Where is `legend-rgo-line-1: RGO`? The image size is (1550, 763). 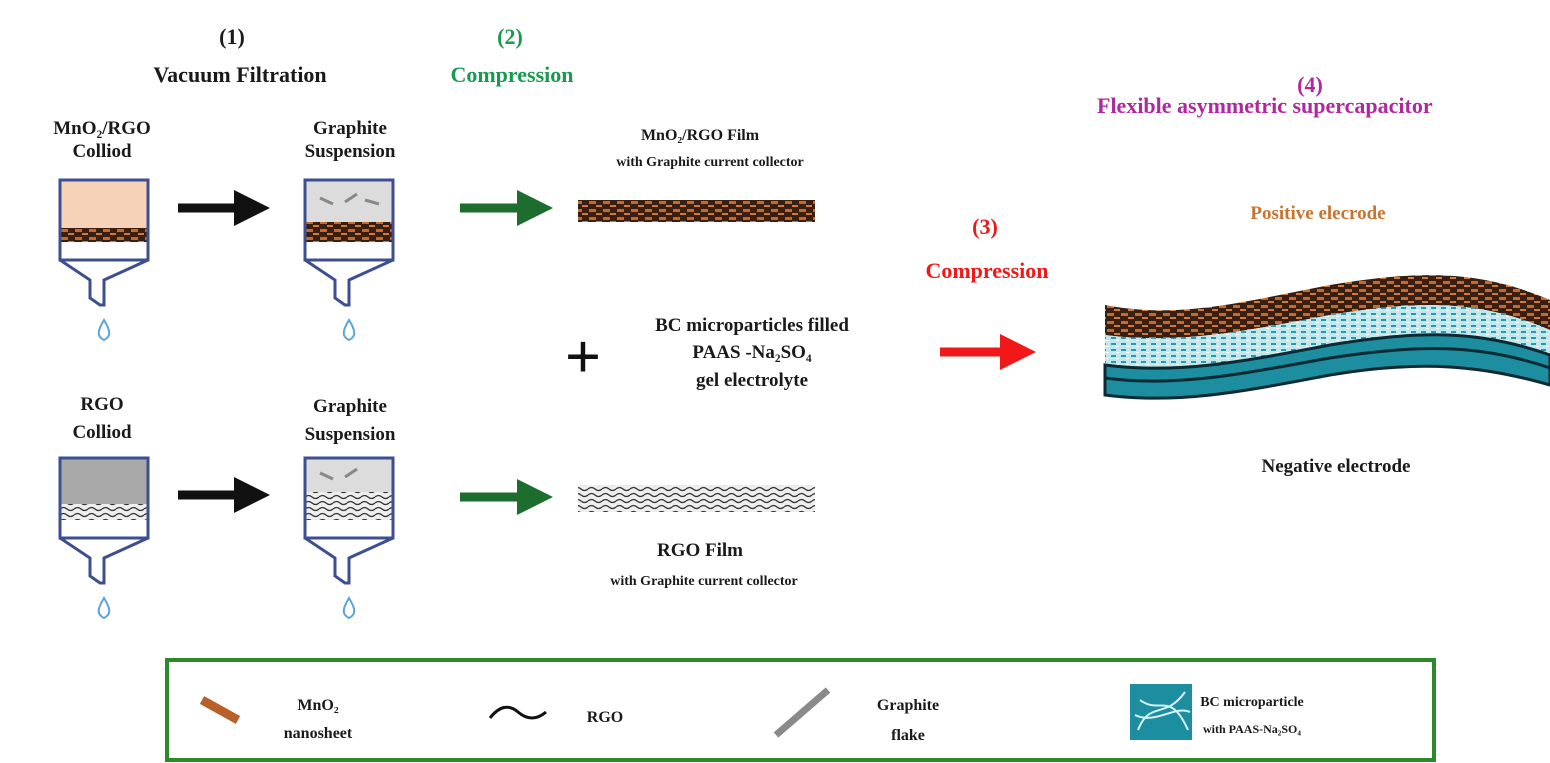 legend-rgo-line-1: RGO is located at coordinates (605, 717).